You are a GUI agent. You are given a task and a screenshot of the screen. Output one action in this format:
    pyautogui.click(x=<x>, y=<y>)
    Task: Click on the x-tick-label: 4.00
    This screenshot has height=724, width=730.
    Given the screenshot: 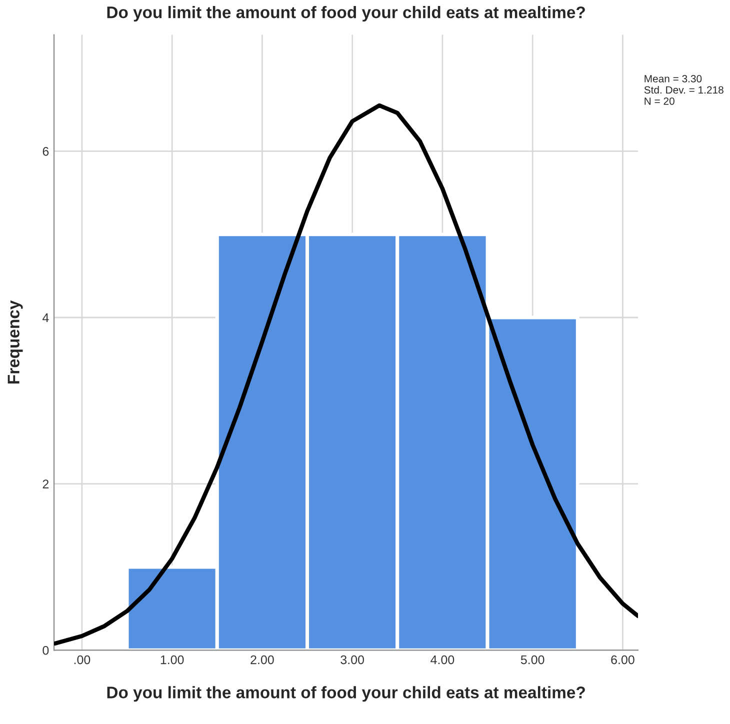 What is the action you would take?
    pyautogui.click(x=442, y=659)
    